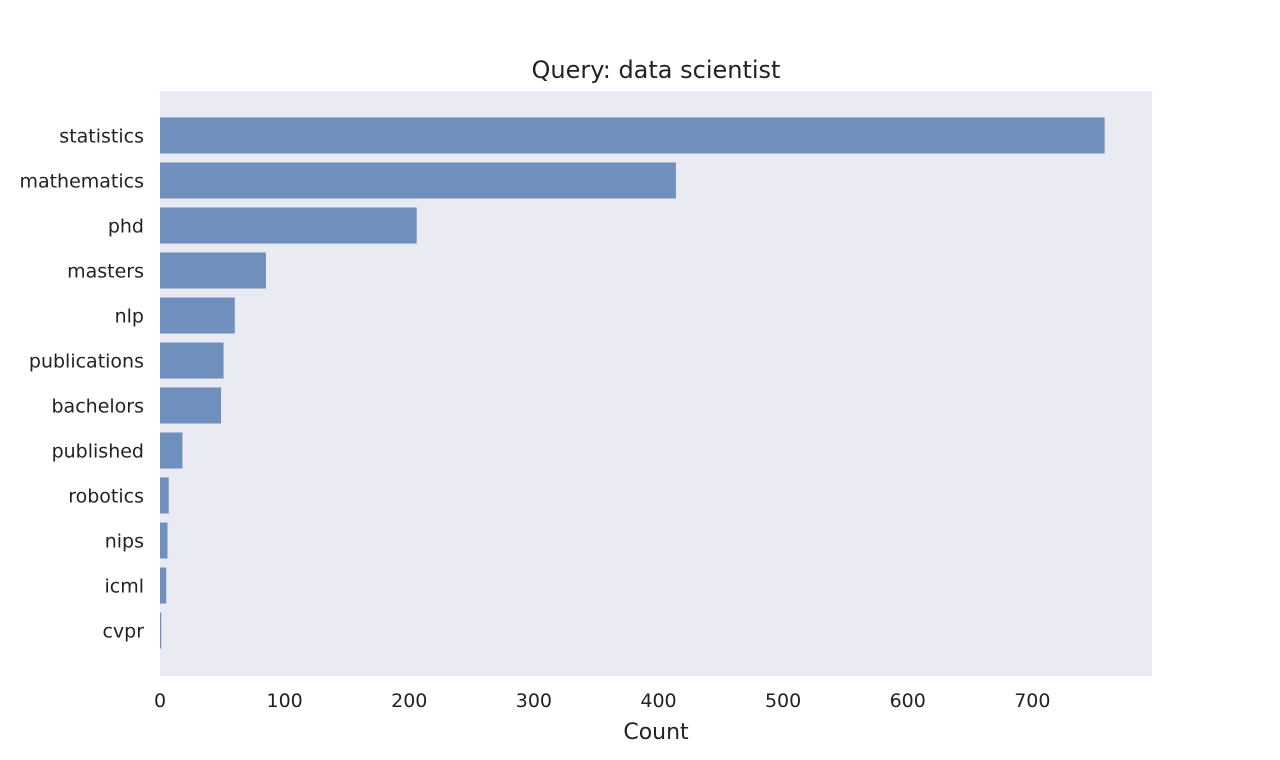 This screenshot has width=1280, height=760. What do you see at coordinates (106, 497) in the screenshot?
I see `category-label-robotics: robotics` at bounding box center [106, 497].